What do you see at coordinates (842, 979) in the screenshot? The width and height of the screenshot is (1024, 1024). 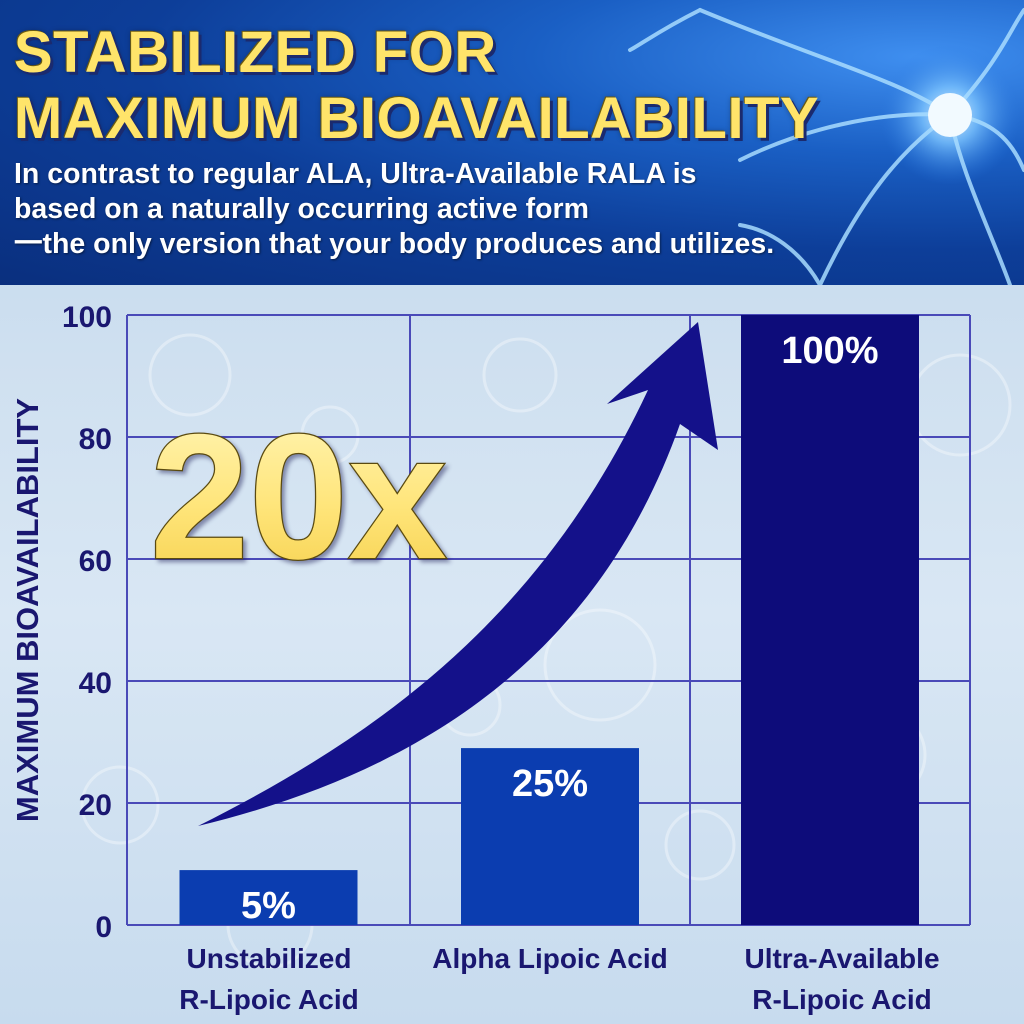 I see `x-label-ultra: Ultra-Available R-Lipoic Acid` at bounding box center [842, 979].